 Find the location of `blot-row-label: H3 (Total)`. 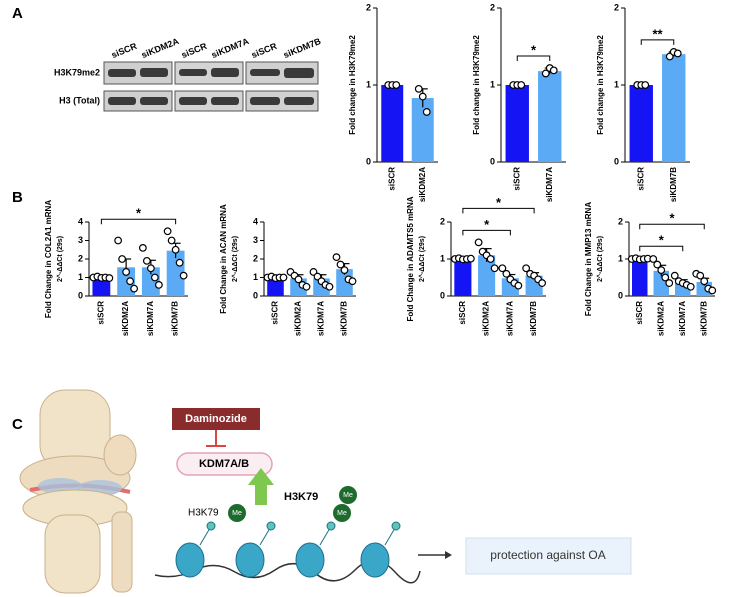

blot-row-label: H3 (Total) is located at coordinates (79, 100).